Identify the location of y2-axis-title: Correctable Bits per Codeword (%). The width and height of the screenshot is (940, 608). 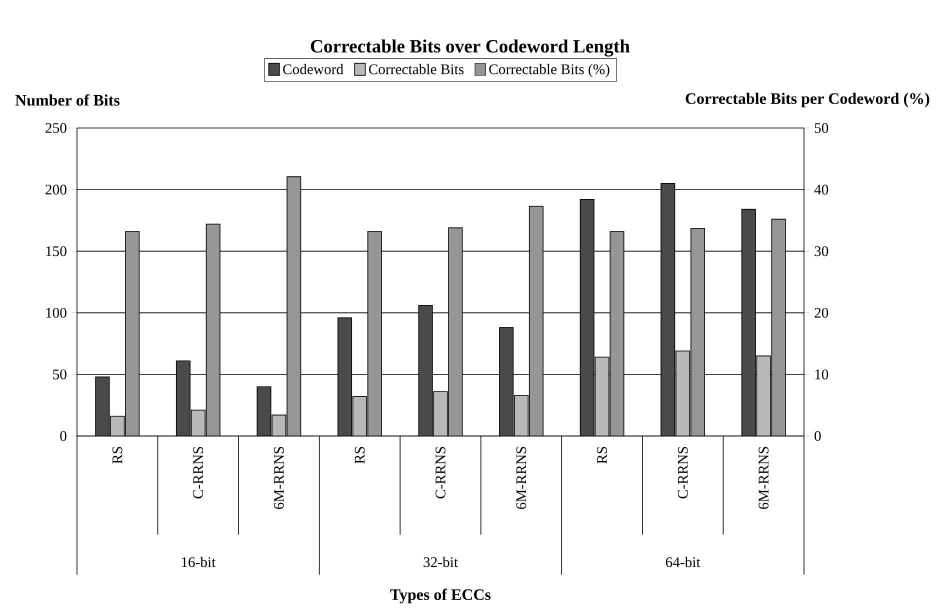
(808, 100).